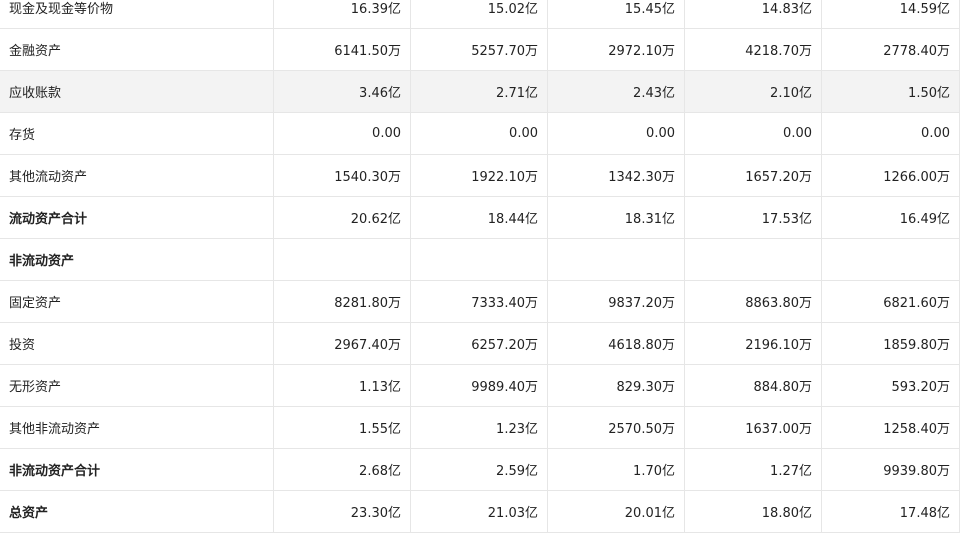 This screenshot has width=963, height=541. What do you see at coordinates (929, 93) in the screenshot?
I see `value-cell: 1.50亿` at bounding box center [929, 93].